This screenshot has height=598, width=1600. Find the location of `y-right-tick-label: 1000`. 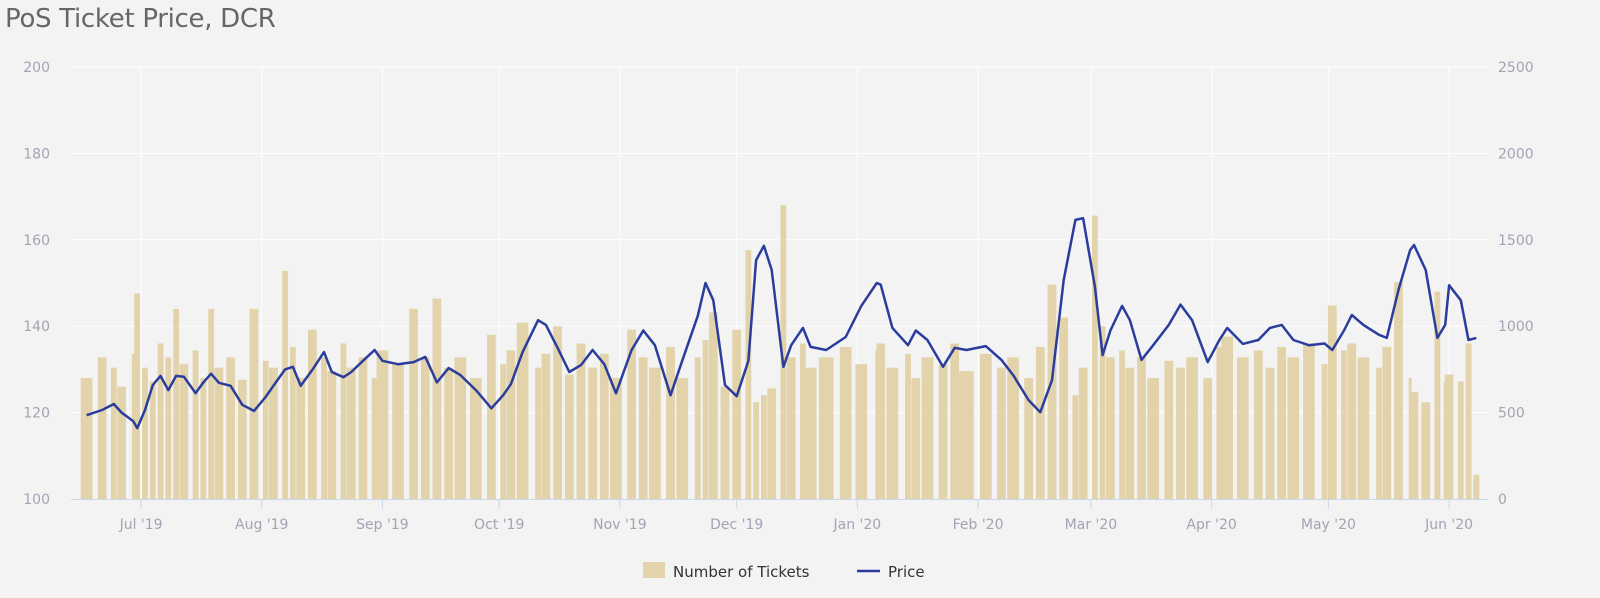

y-right-tick-label: 1000 is located at coordinates (1516, 327).